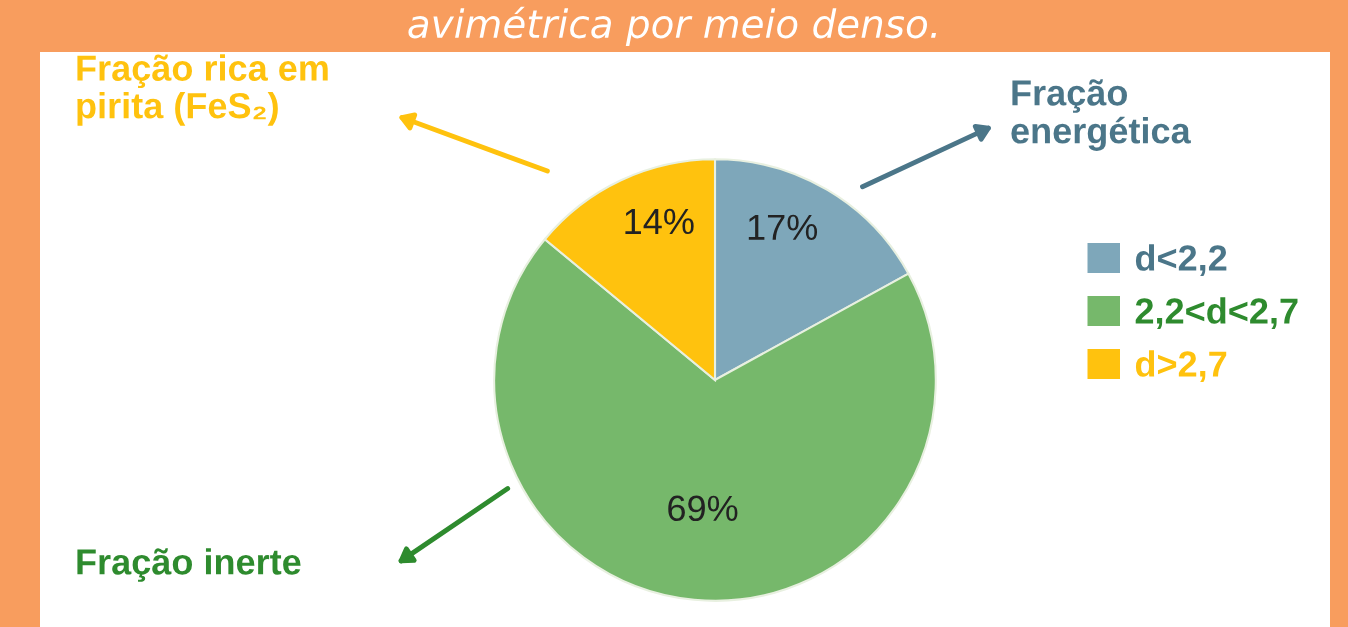 Image resolution: width=1348 pixels, height=627 pixels. I want to click on text: Fração energética, so click(1101, 115).